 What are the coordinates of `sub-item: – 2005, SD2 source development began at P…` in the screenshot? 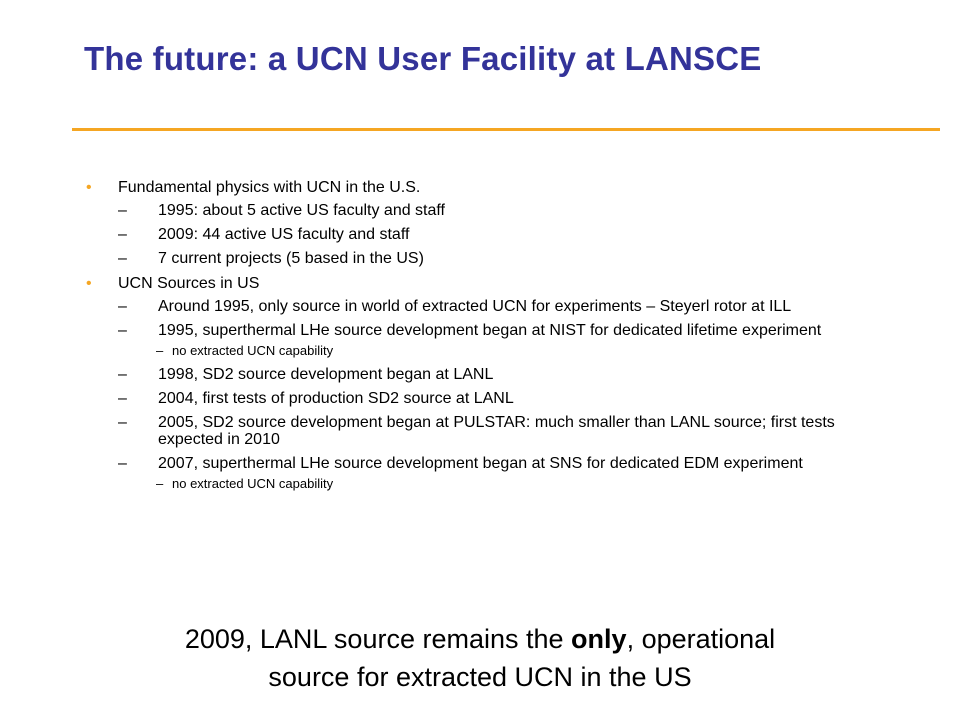 It's located at (501, 431).